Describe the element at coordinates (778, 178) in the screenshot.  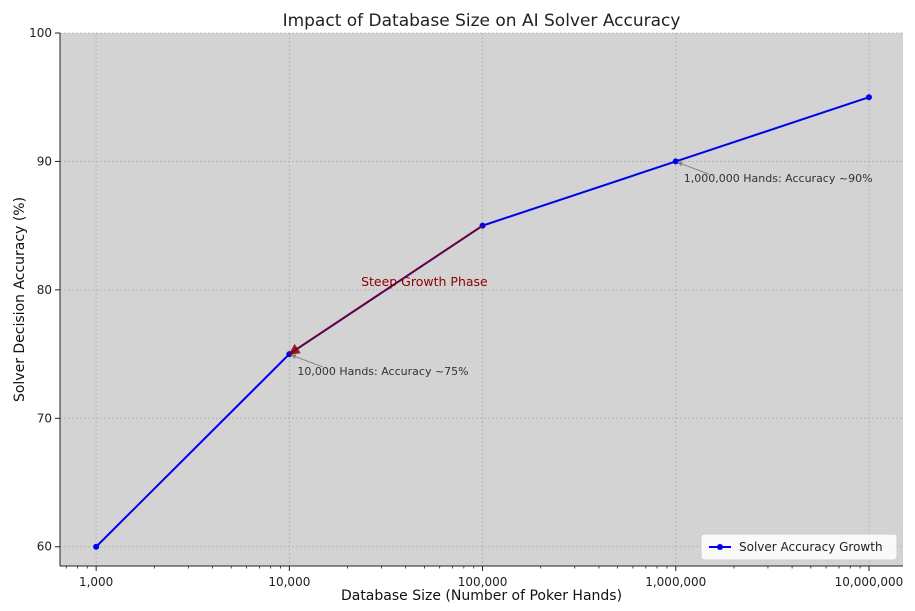
I see `annotation-text: 1,000,000 Hands: Accuracy ~90%` at that location.